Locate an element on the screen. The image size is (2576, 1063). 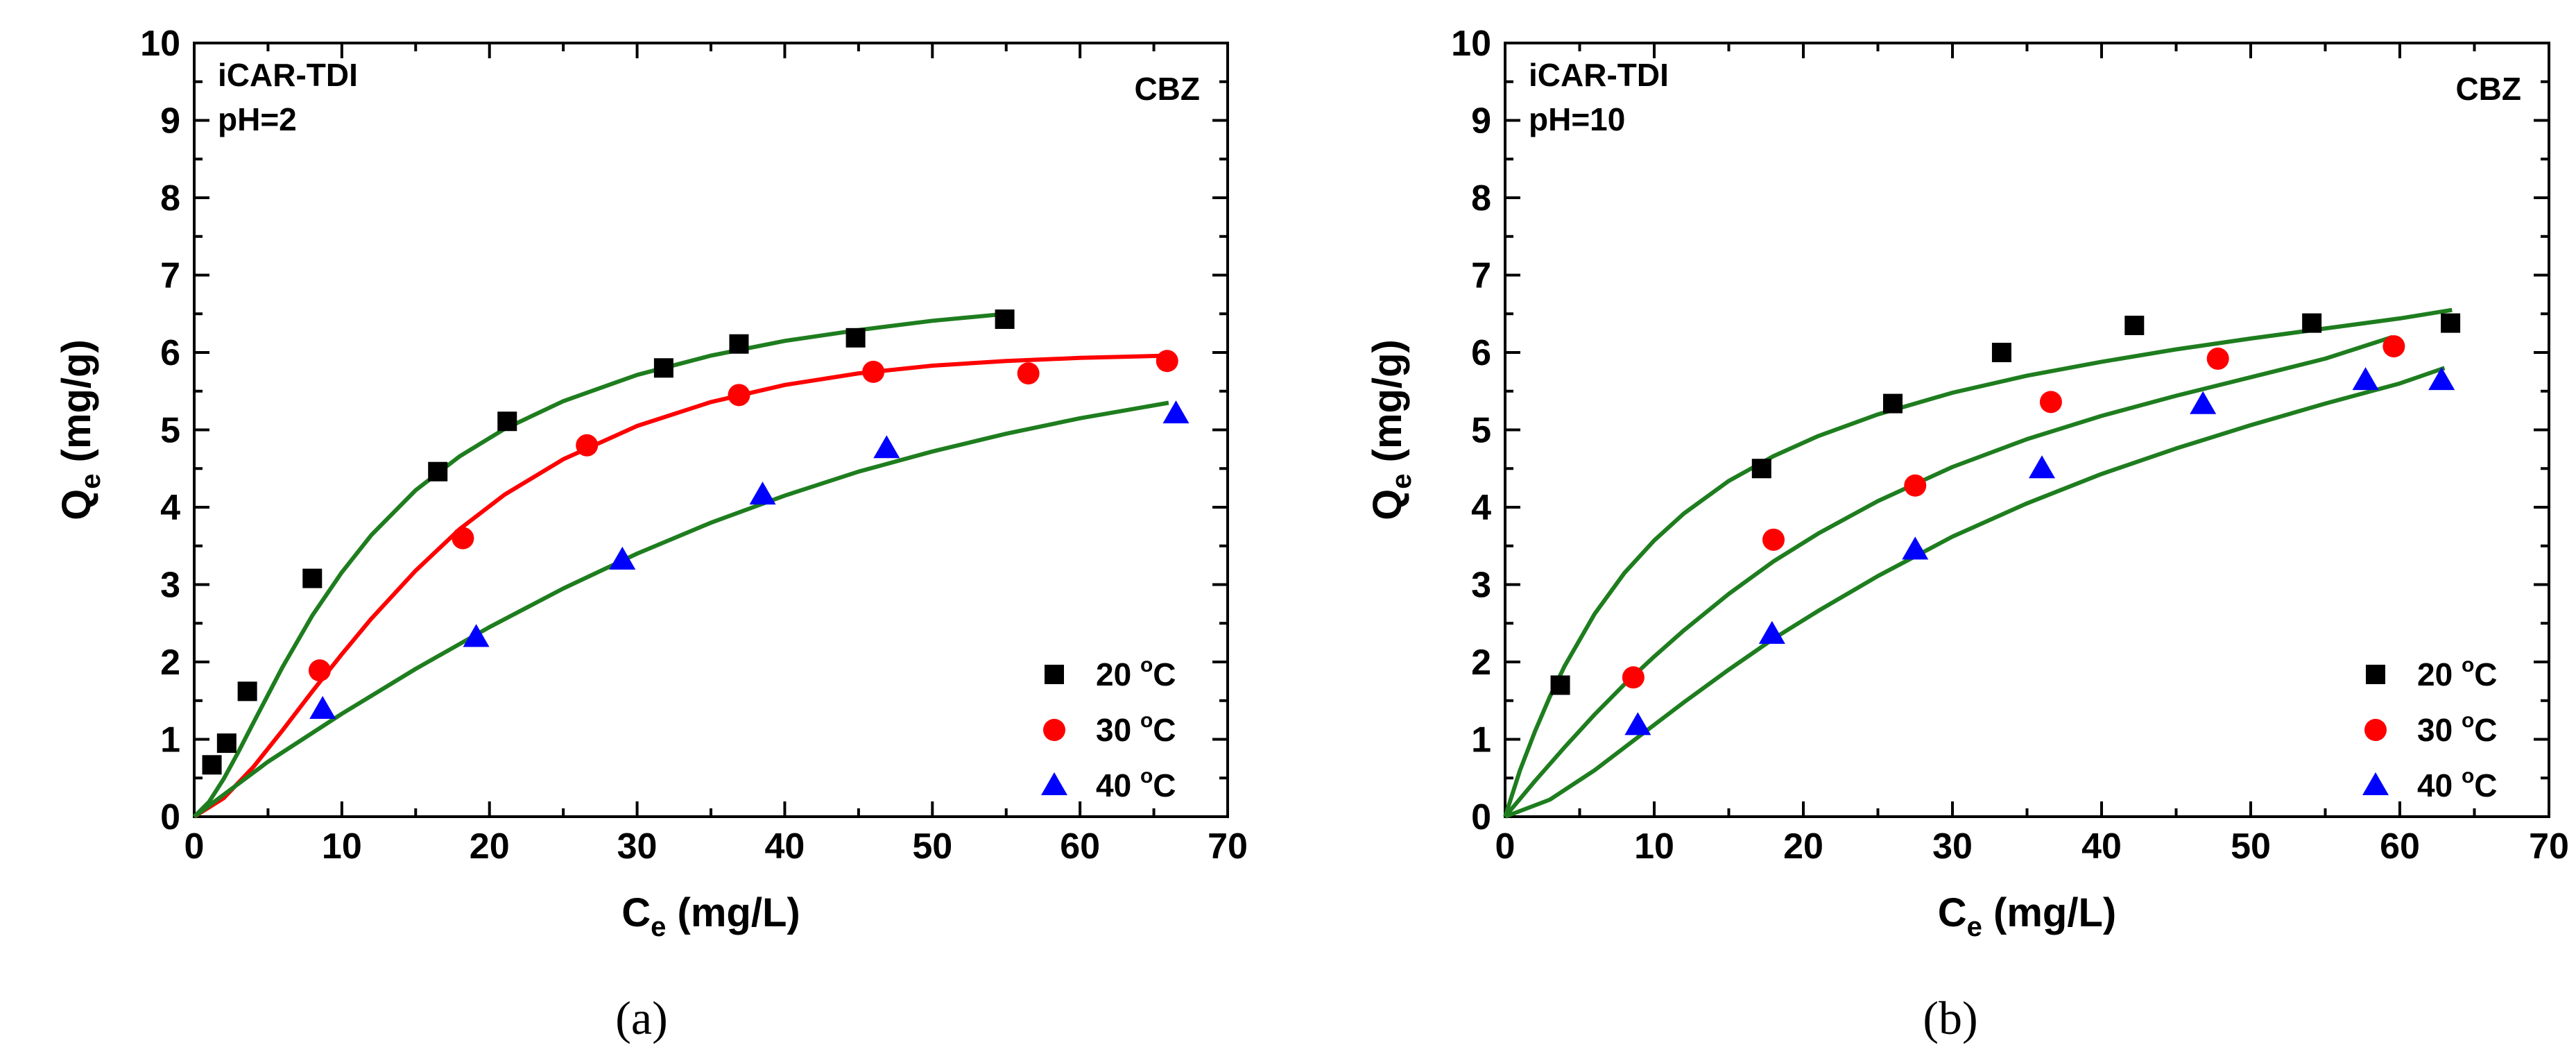
series-20C is located at coordinates (2005, 504).